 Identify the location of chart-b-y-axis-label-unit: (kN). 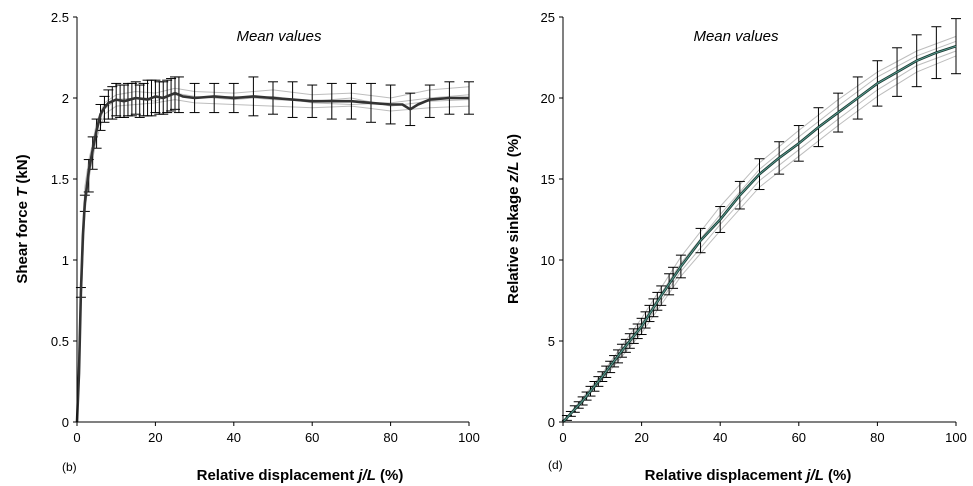
(22, 170).